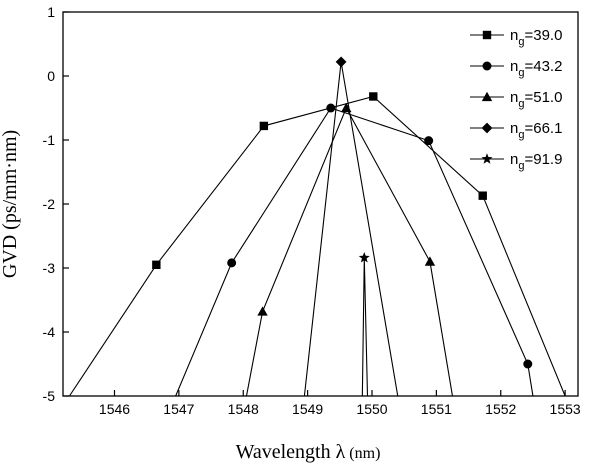 The width and height of the screenshot is (591, 470). I want to click on legend-item: ng=91.9, so click(516, 161).